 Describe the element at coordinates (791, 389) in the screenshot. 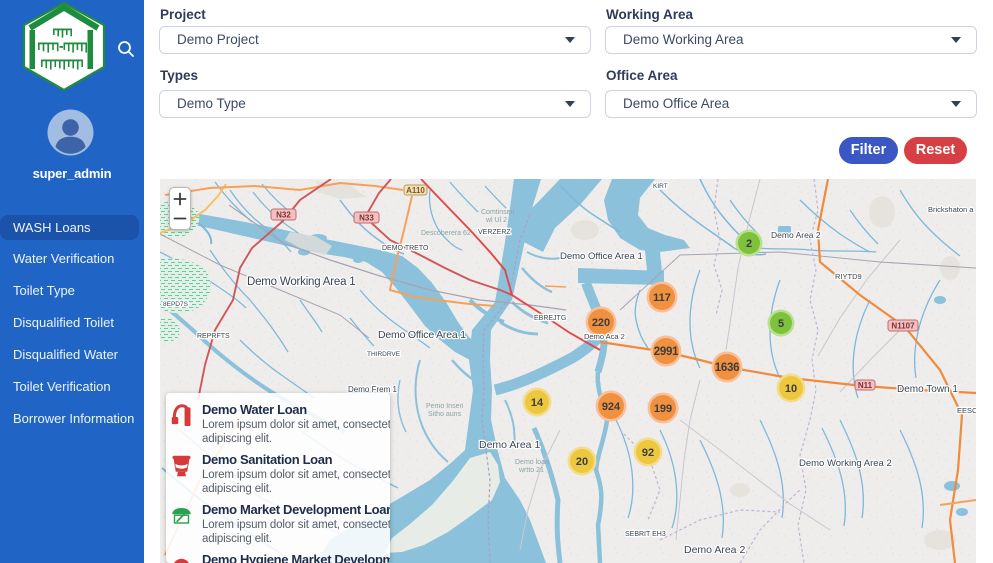

I see `svg-text: 10` at that location.